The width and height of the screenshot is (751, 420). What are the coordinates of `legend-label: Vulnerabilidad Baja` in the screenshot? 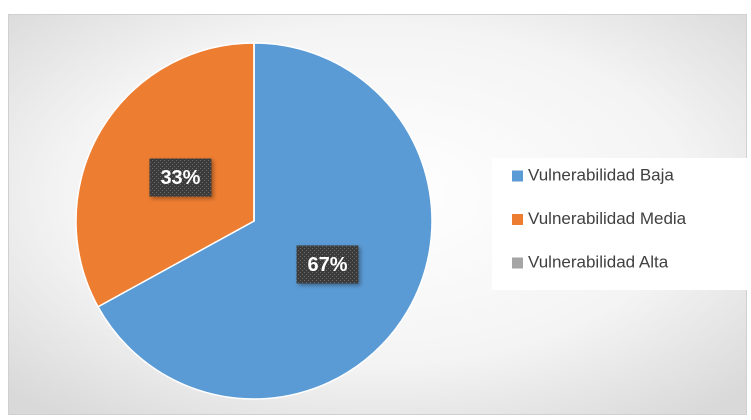 It's located at (601, 174).